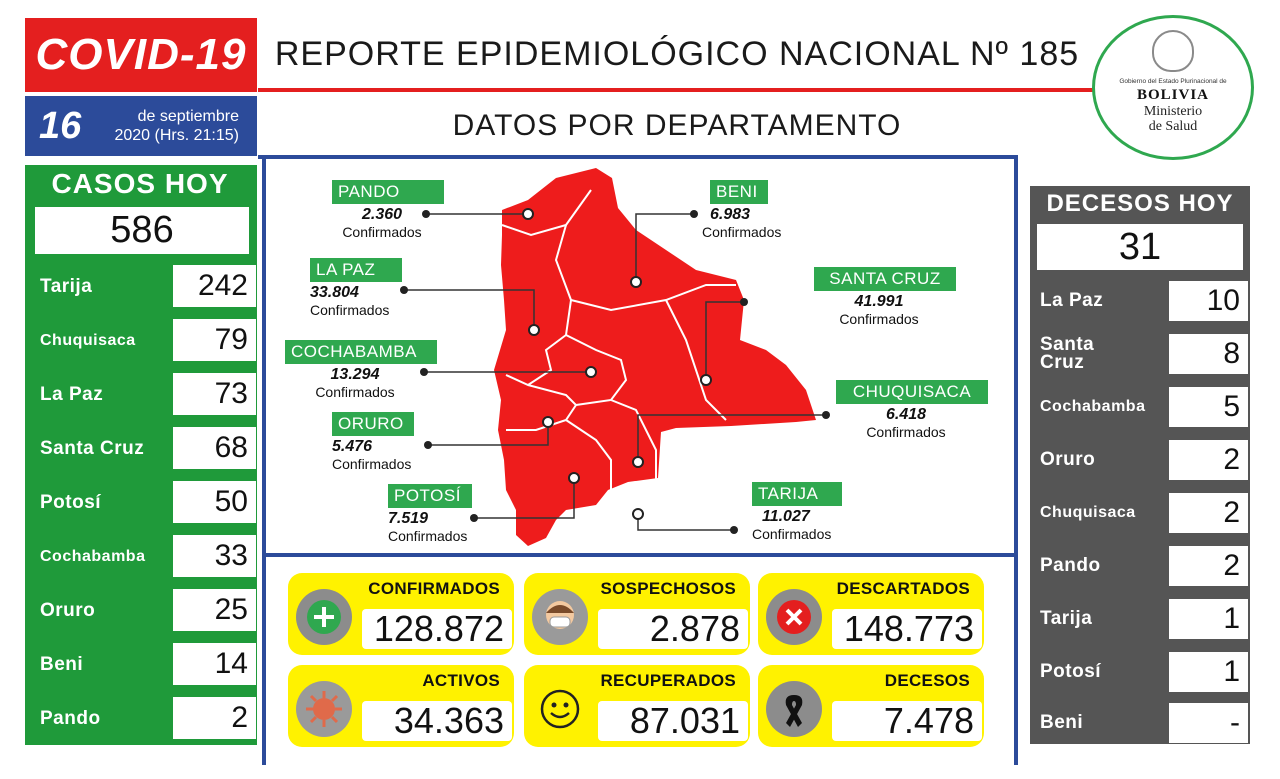 This screenshot has width=1280, height=779. I want to click on dept-tag: SANTA CRUZ, so click(885, 279).